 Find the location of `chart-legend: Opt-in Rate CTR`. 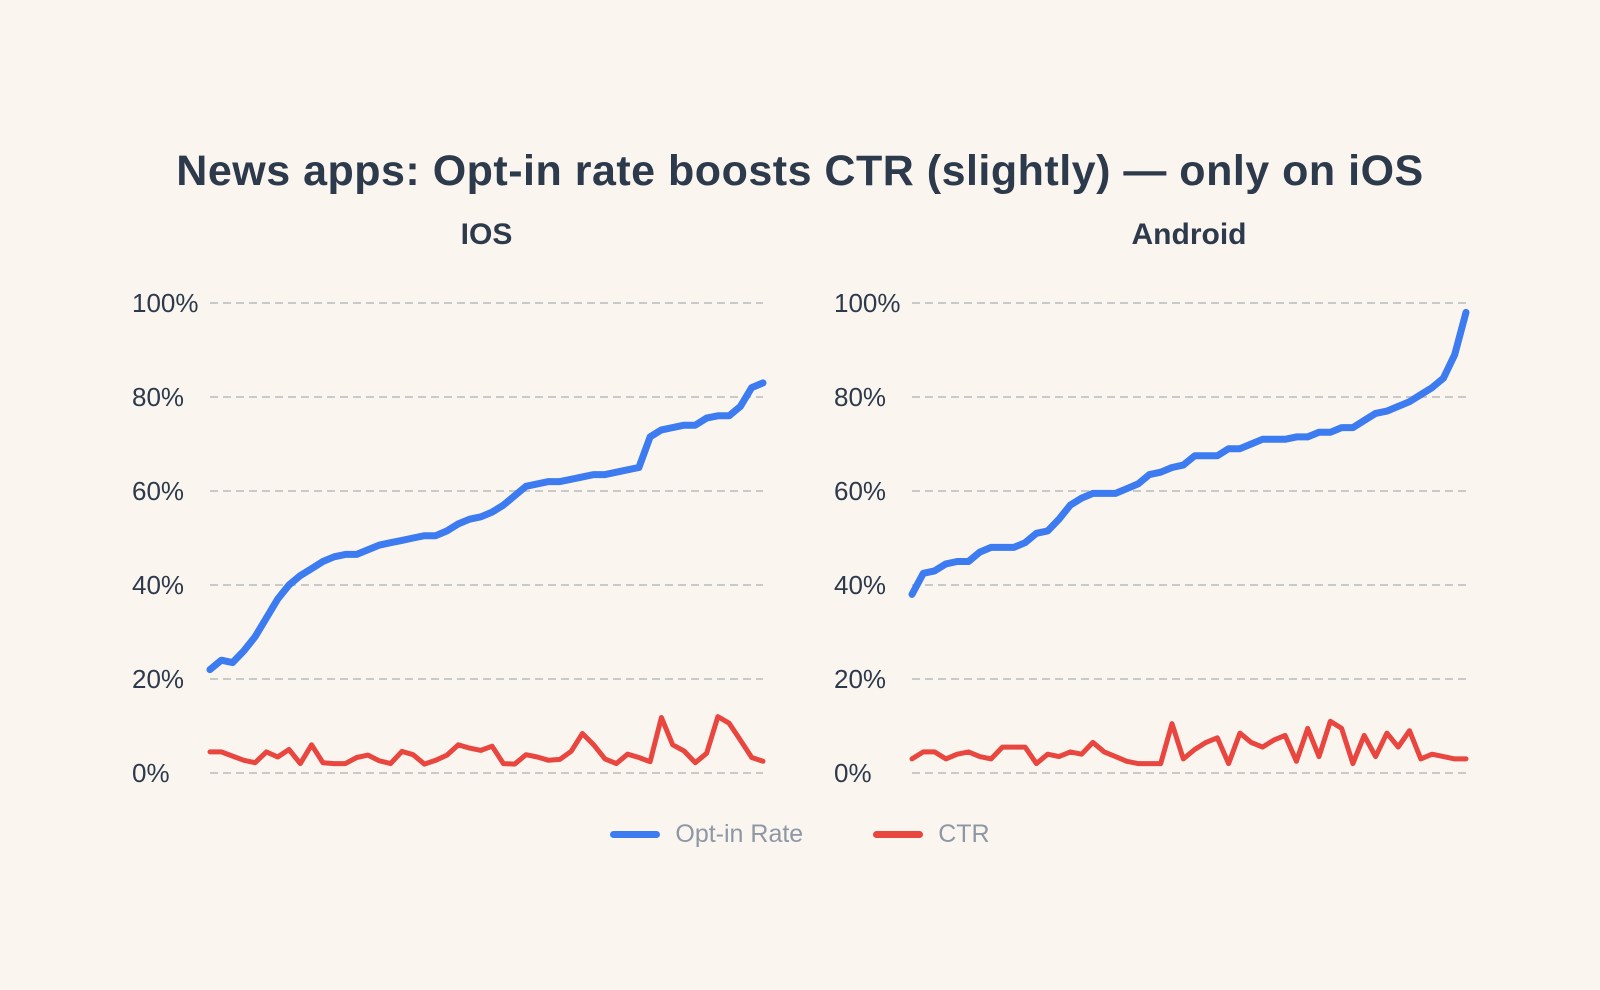

chart-legend: Opt-in Rate CTR is located at coordinates (800, 834).